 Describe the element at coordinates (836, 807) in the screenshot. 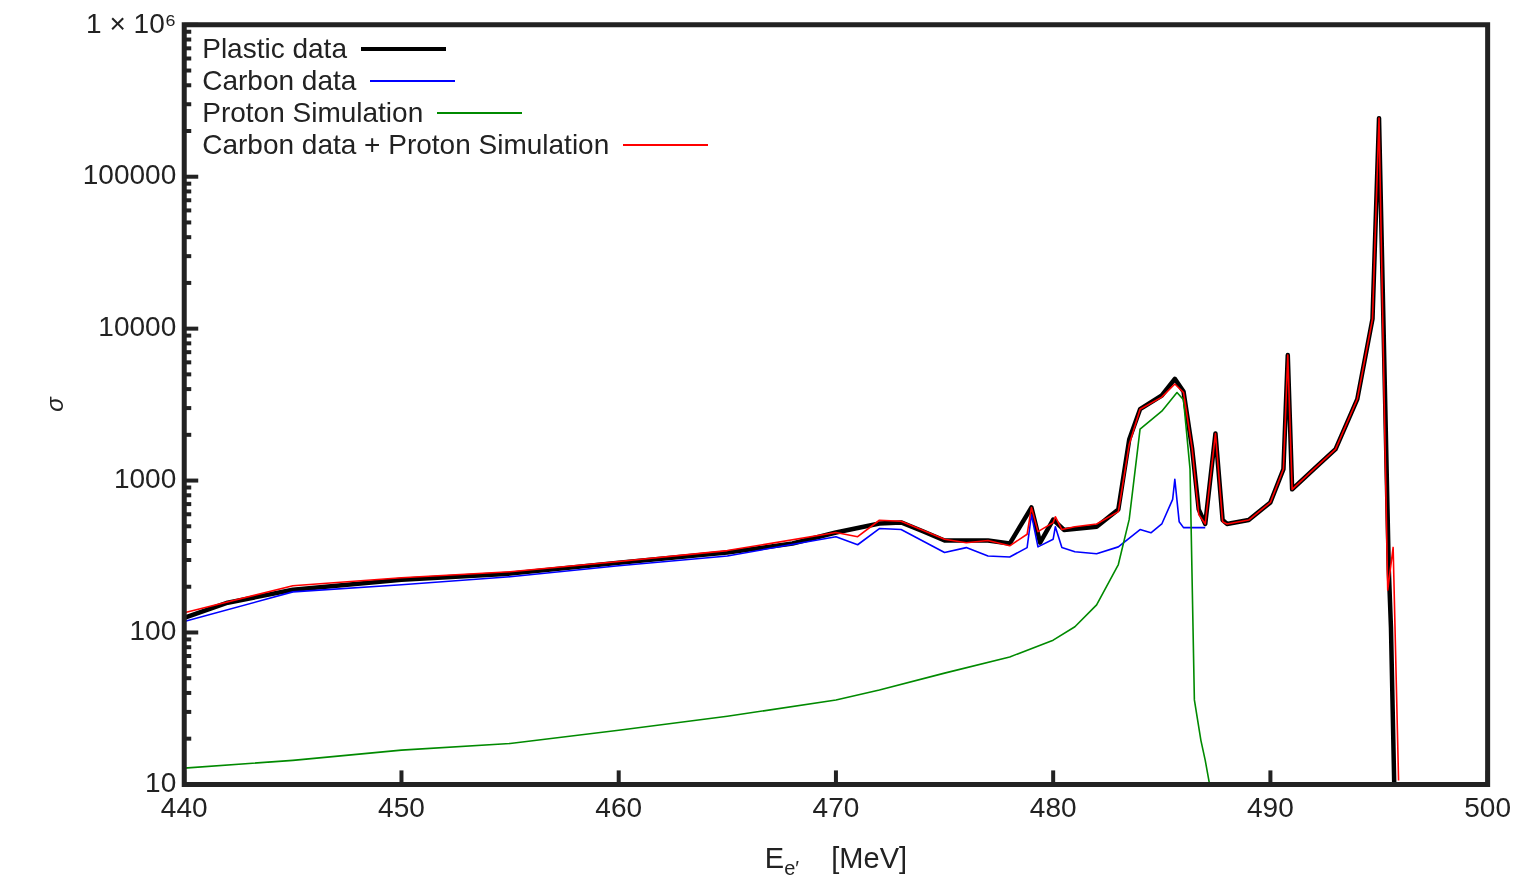

I see `x-tick-label: 470` at that location.